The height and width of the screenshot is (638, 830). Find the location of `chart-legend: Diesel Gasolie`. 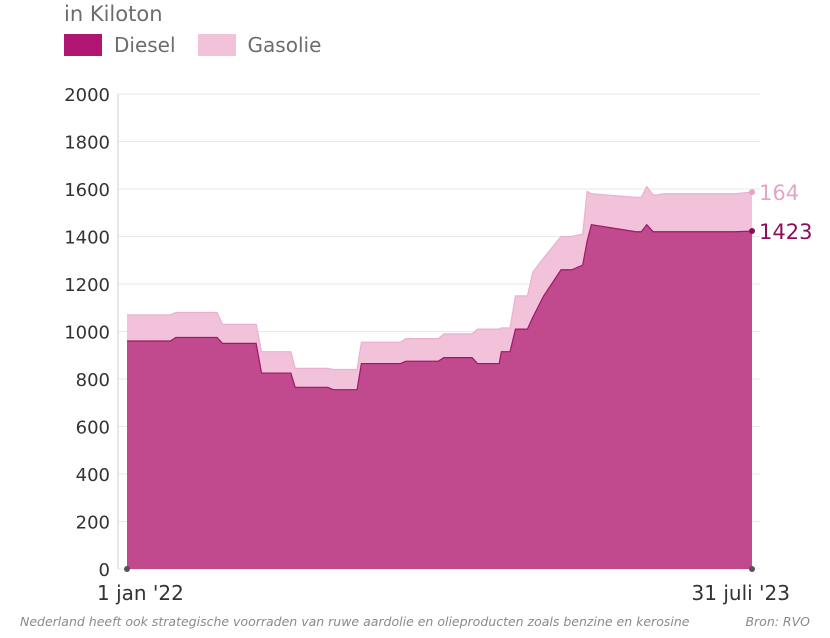

chart-legend: Diesel Gasolie is located at coordinates (203, 45).